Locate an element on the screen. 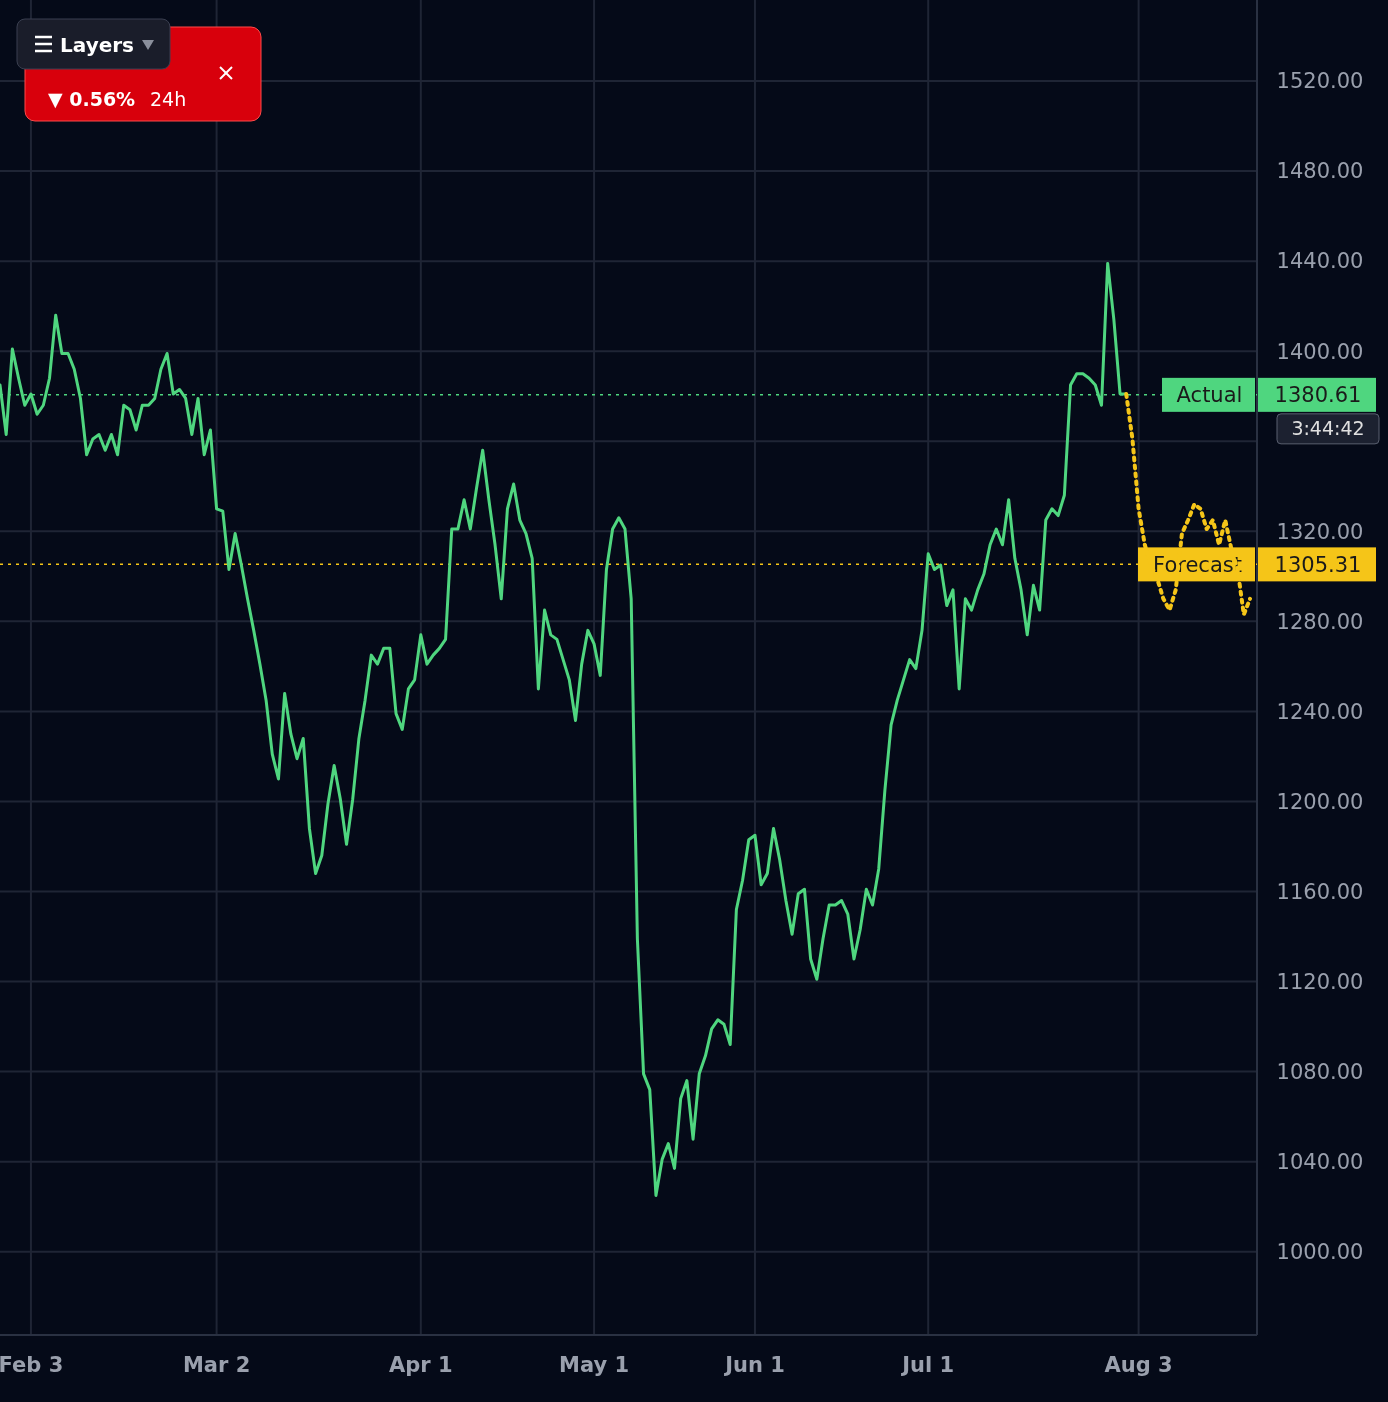 The height and width of the screenshot is (1402, 1388). y-tick-label: 1160.00 is located at coordinates (1320, 891).